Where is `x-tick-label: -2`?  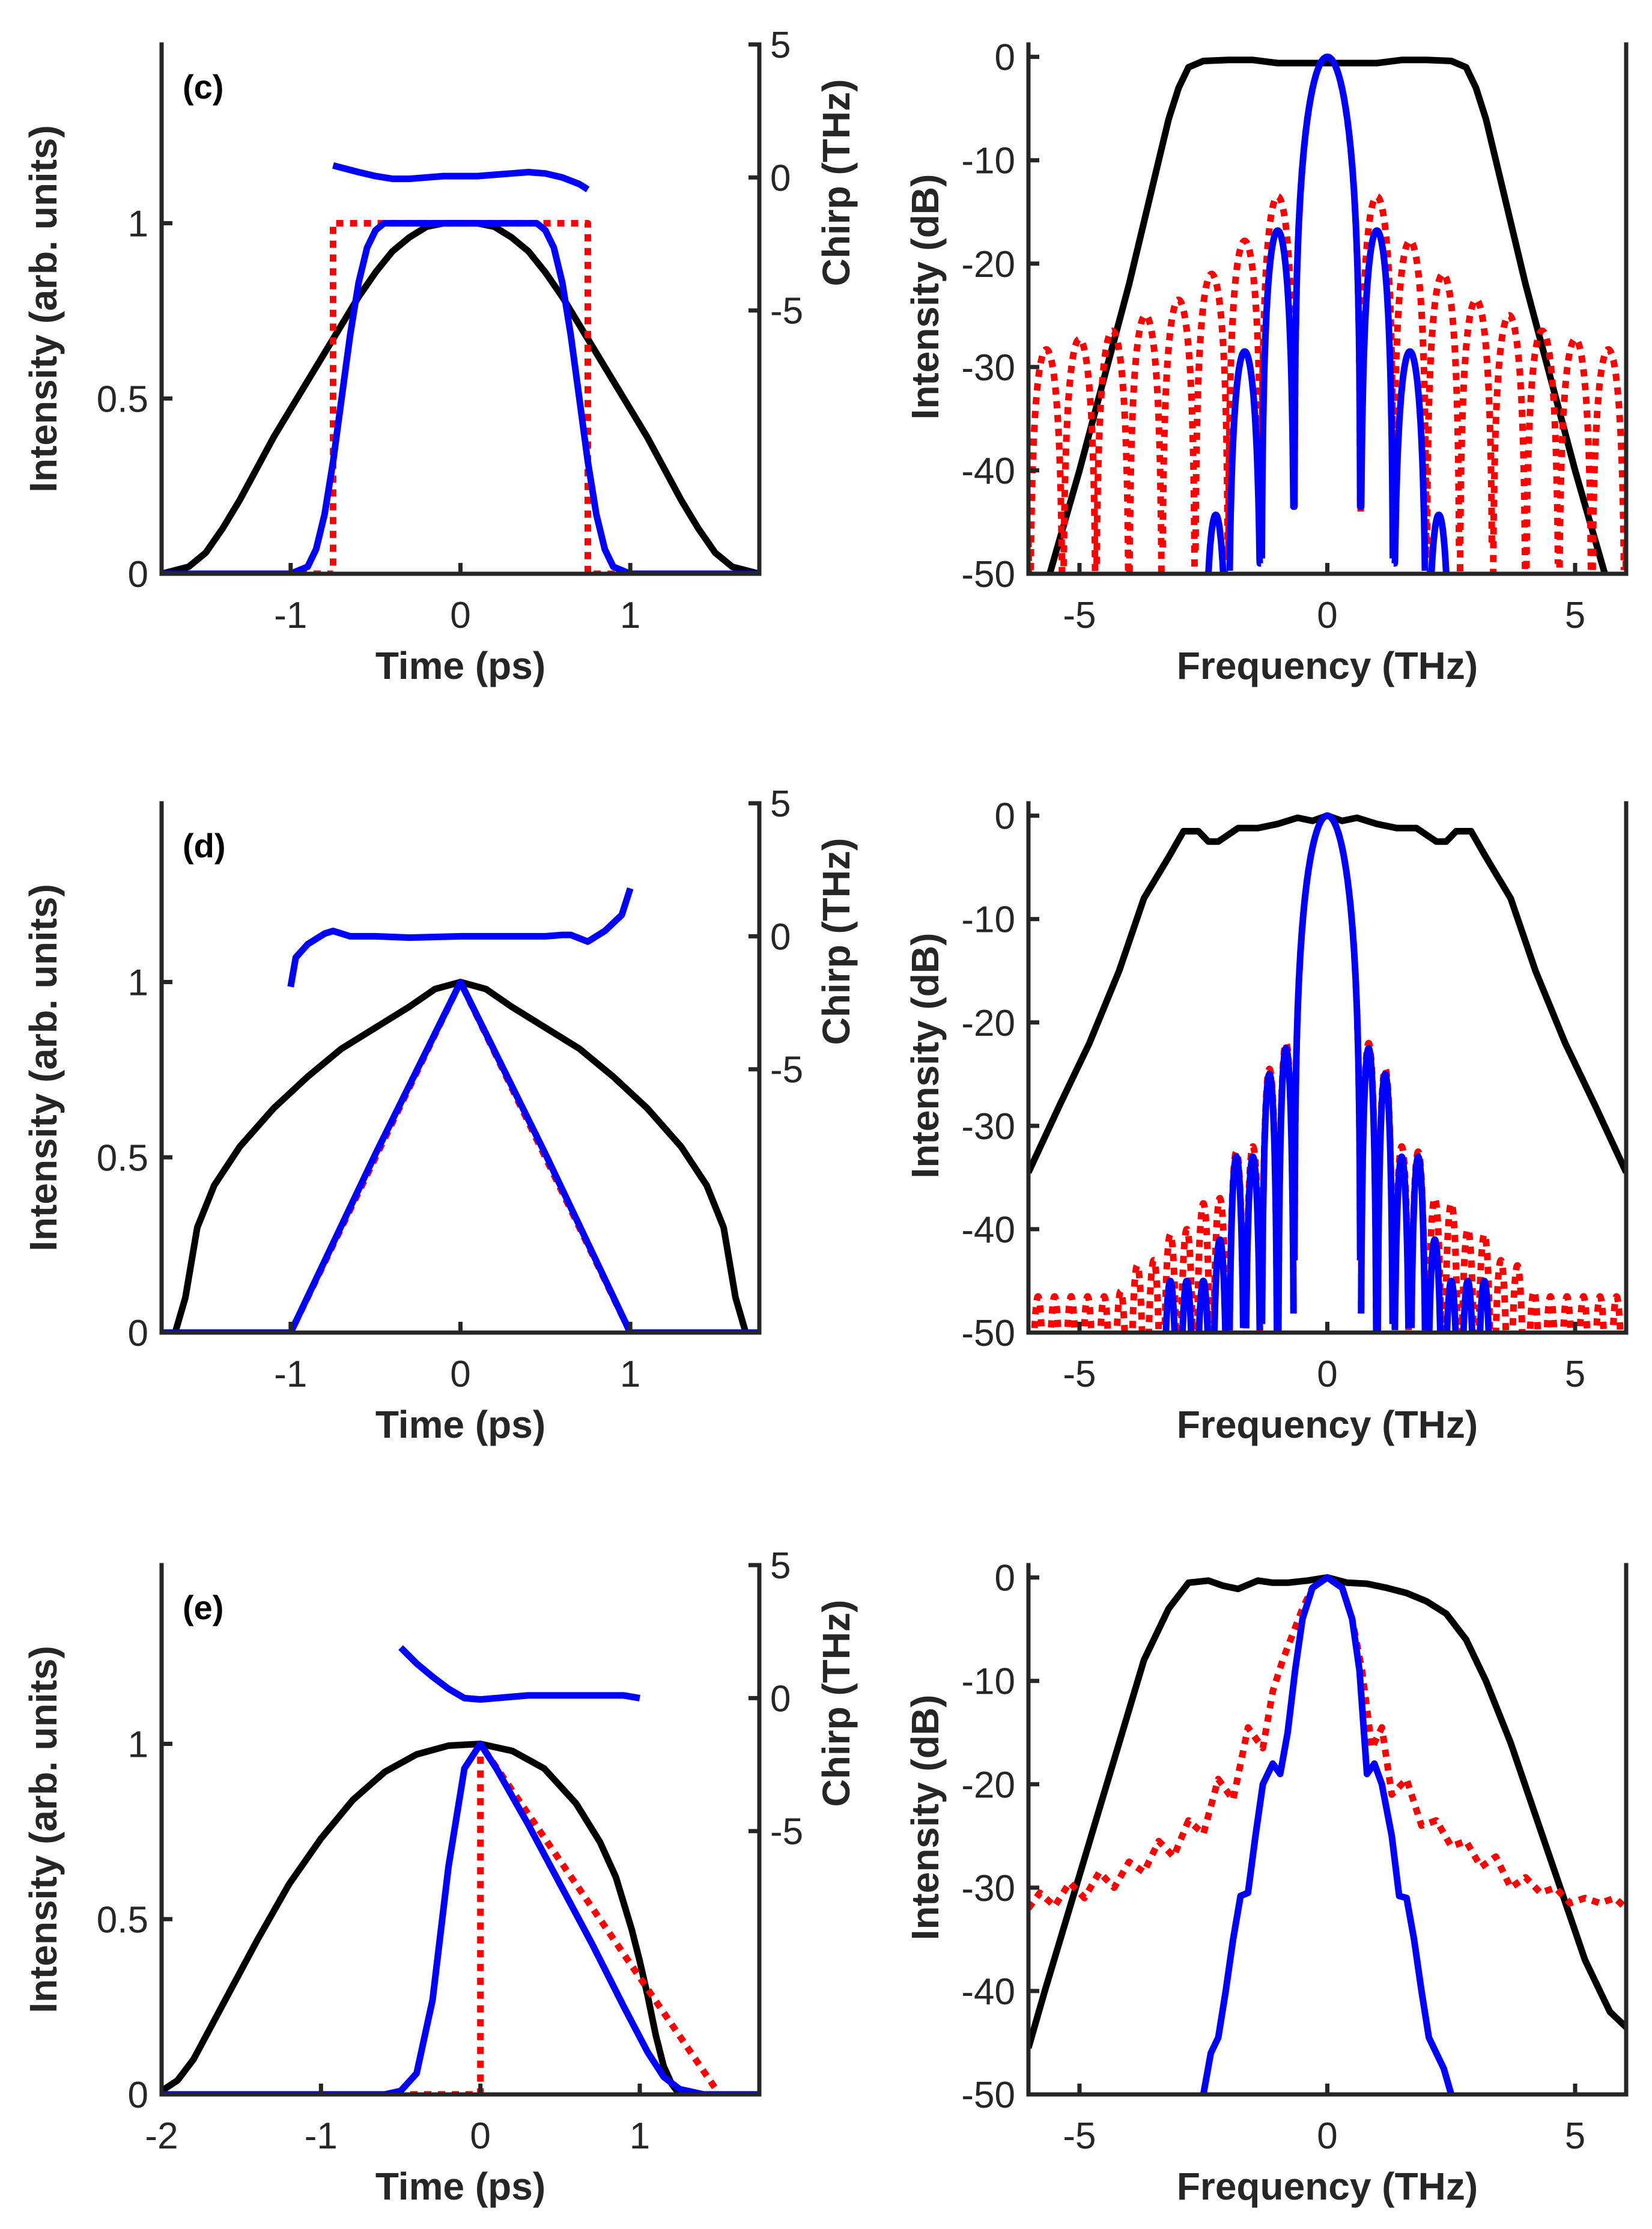
x-tick-label: -2 is located at coordinates (161, 2136).